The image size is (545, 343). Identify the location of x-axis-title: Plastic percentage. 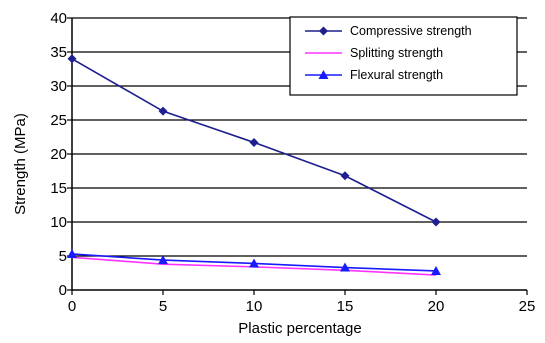
(299, 328).